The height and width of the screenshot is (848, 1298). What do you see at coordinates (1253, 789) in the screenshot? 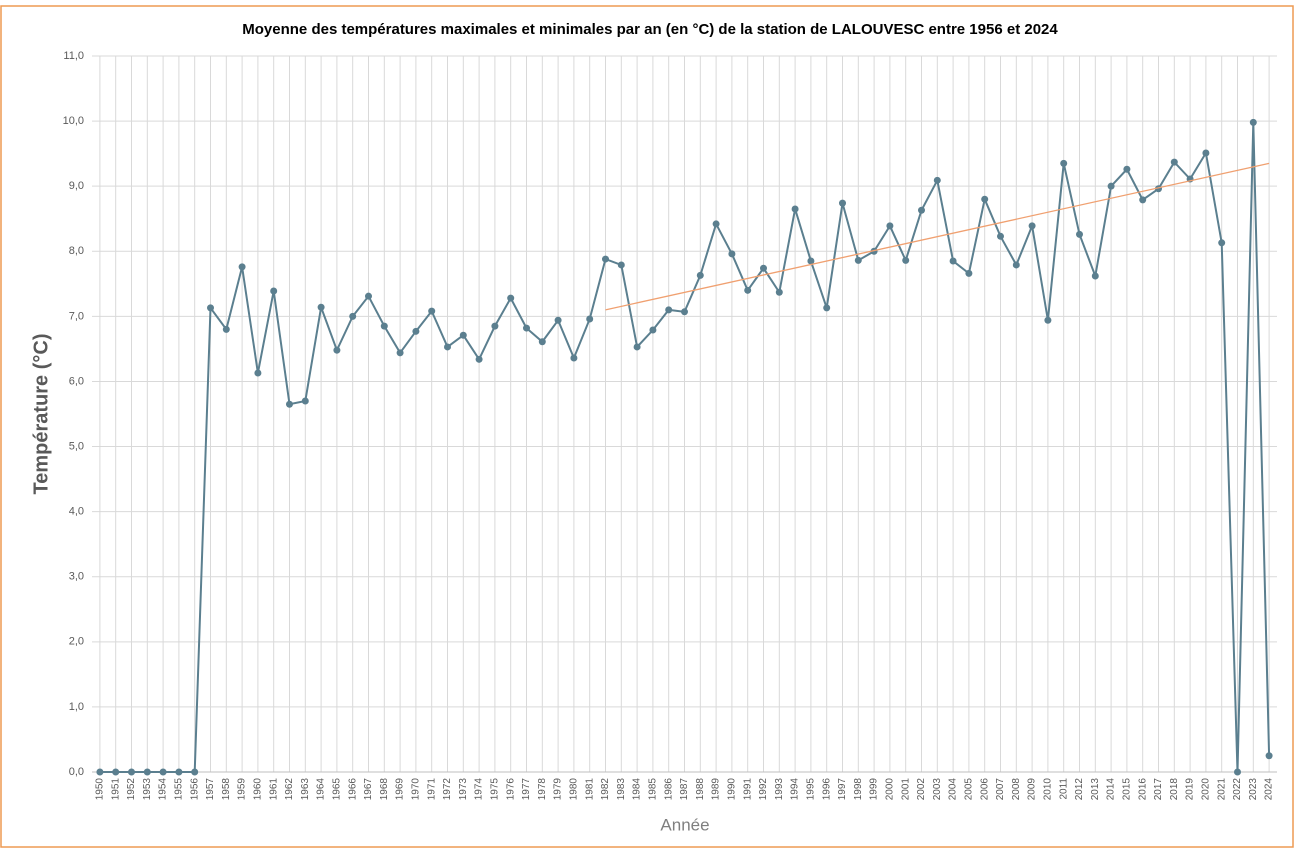
I see `x-tick-label: 2023` at bounding box center [1253, 789].